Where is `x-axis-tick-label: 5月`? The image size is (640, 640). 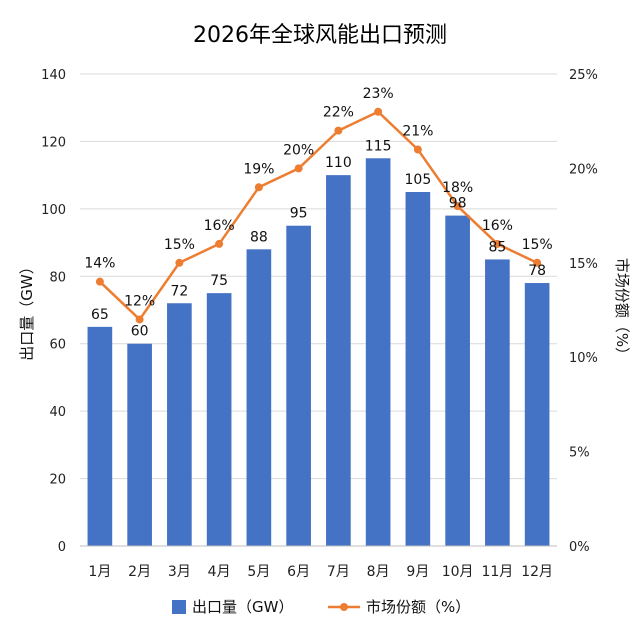
x-axis-tick-label: 5月 is located at coordinates (258, 572).